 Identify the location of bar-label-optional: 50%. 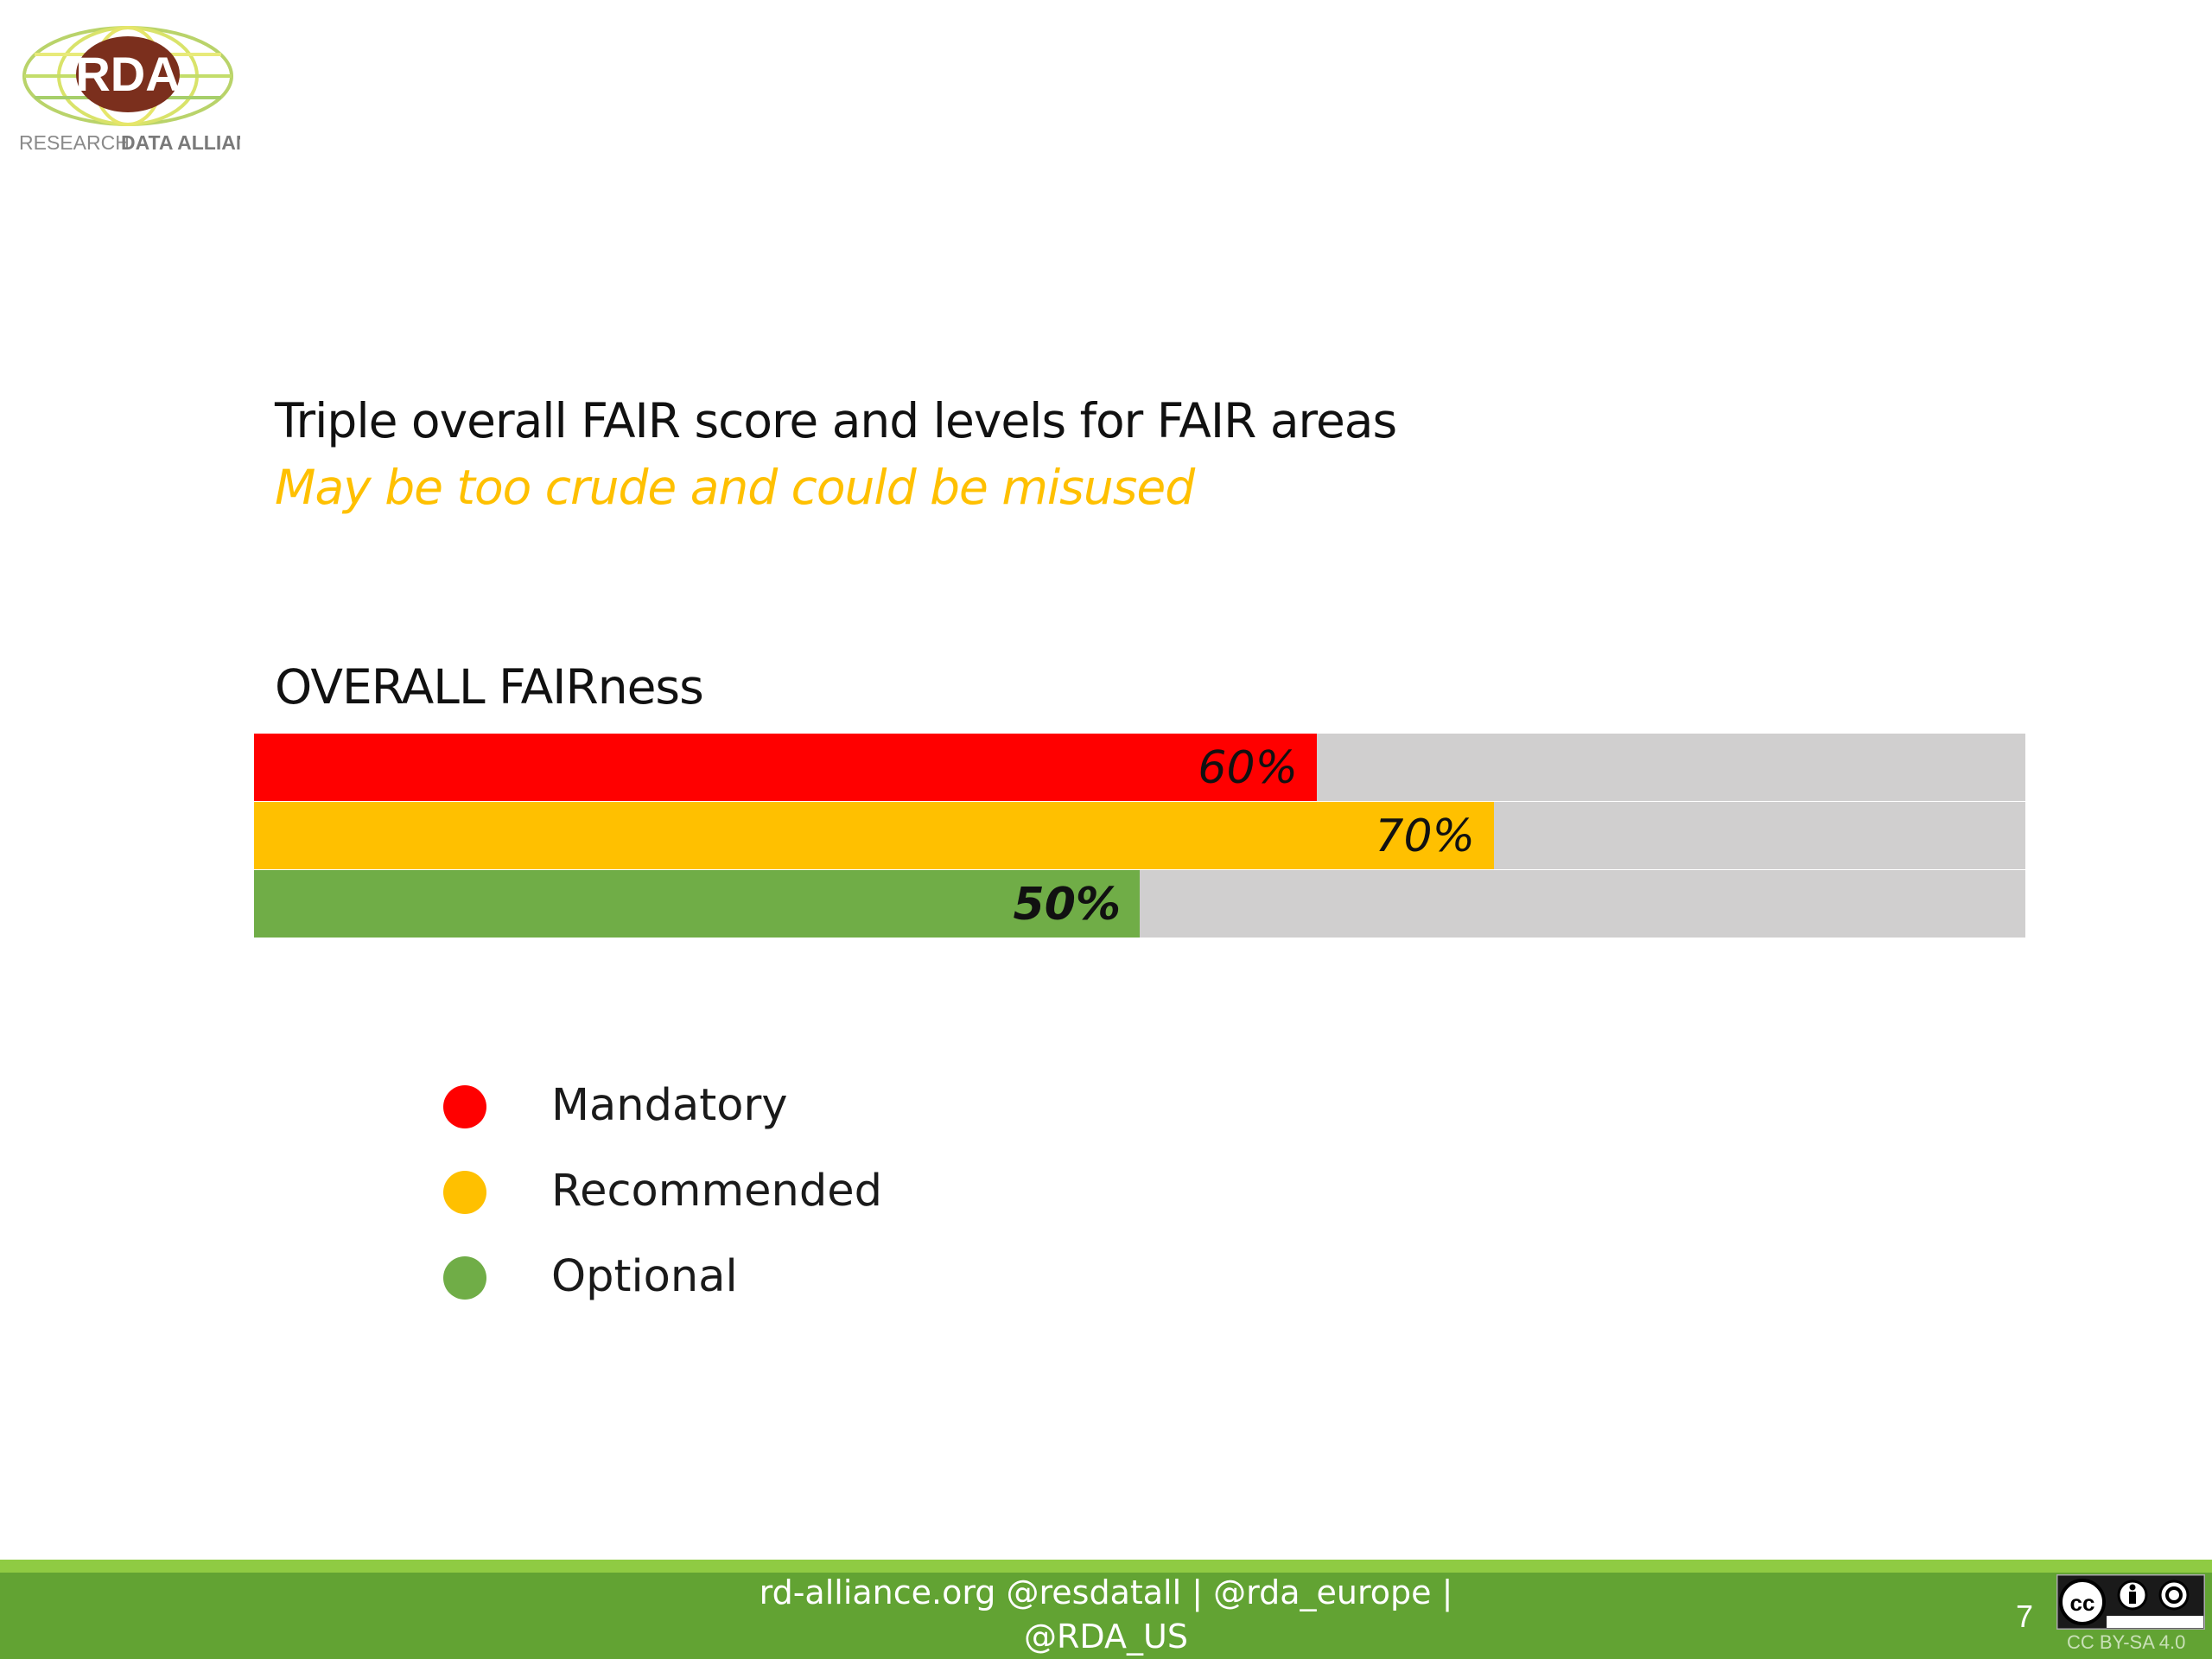
(1067, 905).